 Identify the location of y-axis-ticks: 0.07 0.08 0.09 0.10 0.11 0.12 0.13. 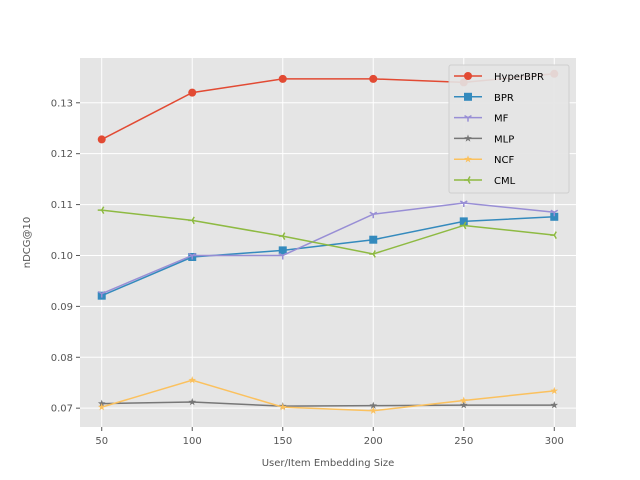
(65, 256).